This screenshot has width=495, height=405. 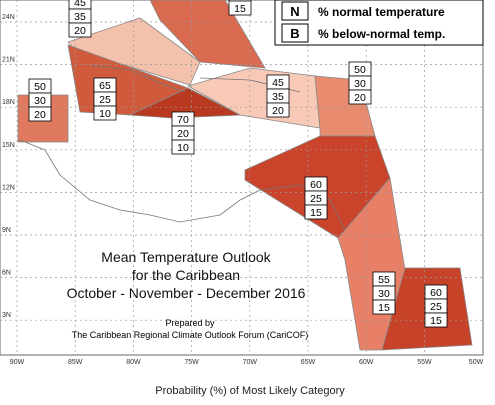 I want to click on lat-label: 12N, so click(x=8, y=187).